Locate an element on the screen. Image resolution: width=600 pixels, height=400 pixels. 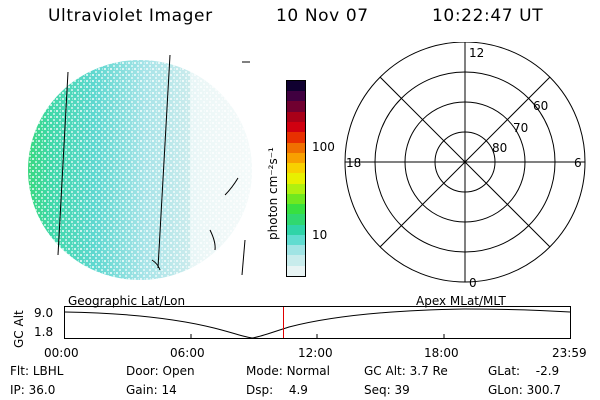
observation-time: 10:22:47 UT is located at coordinates (488, 16).